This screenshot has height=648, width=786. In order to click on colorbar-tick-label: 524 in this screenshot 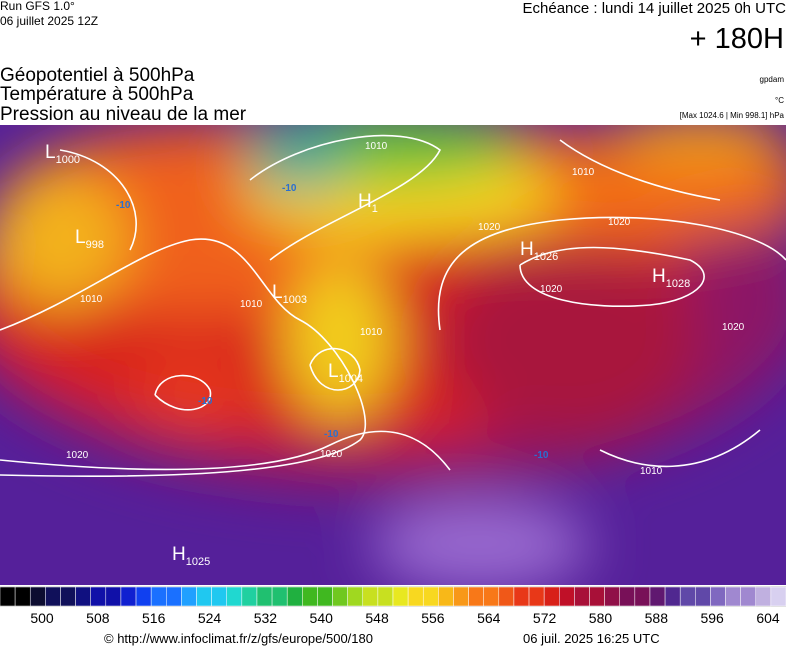, I will do `click(210, 618)`.